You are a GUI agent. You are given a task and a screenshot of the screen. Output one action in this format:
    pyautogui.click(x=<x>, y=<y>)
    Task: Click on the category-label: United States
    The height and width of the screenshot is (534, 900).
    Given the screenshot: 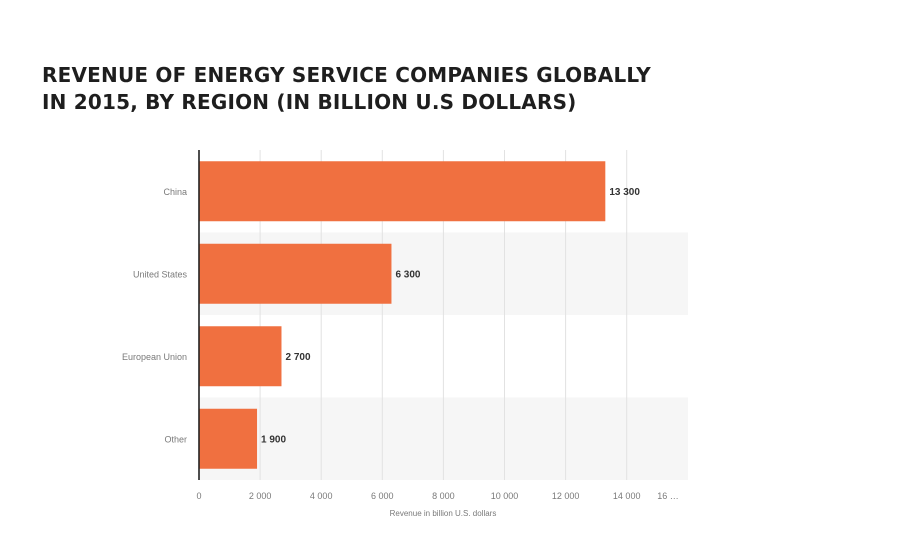 What is the action you would take?
    pyautogui.click(x=160, y=274)
    